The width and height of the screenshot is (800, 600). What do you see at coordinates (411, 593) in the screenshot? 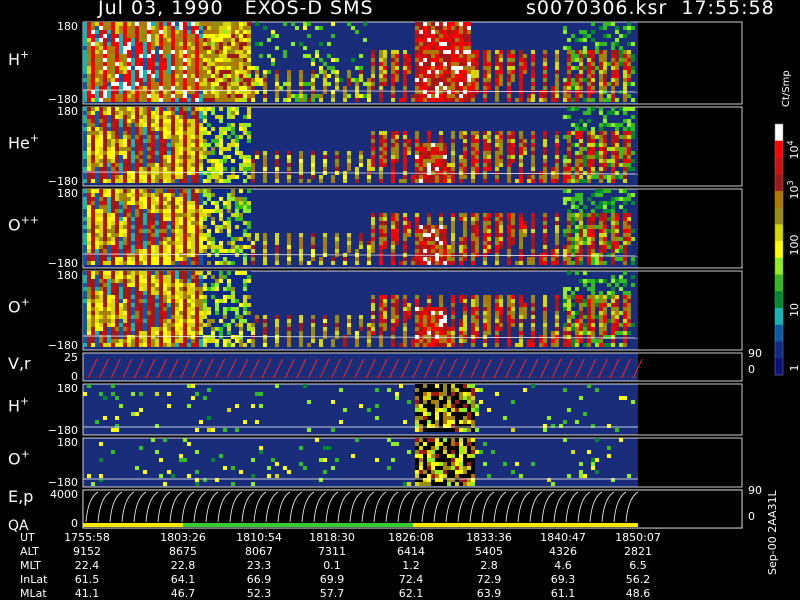
I see `x-axis-value: 62.1` at bounding box center [411, 593].